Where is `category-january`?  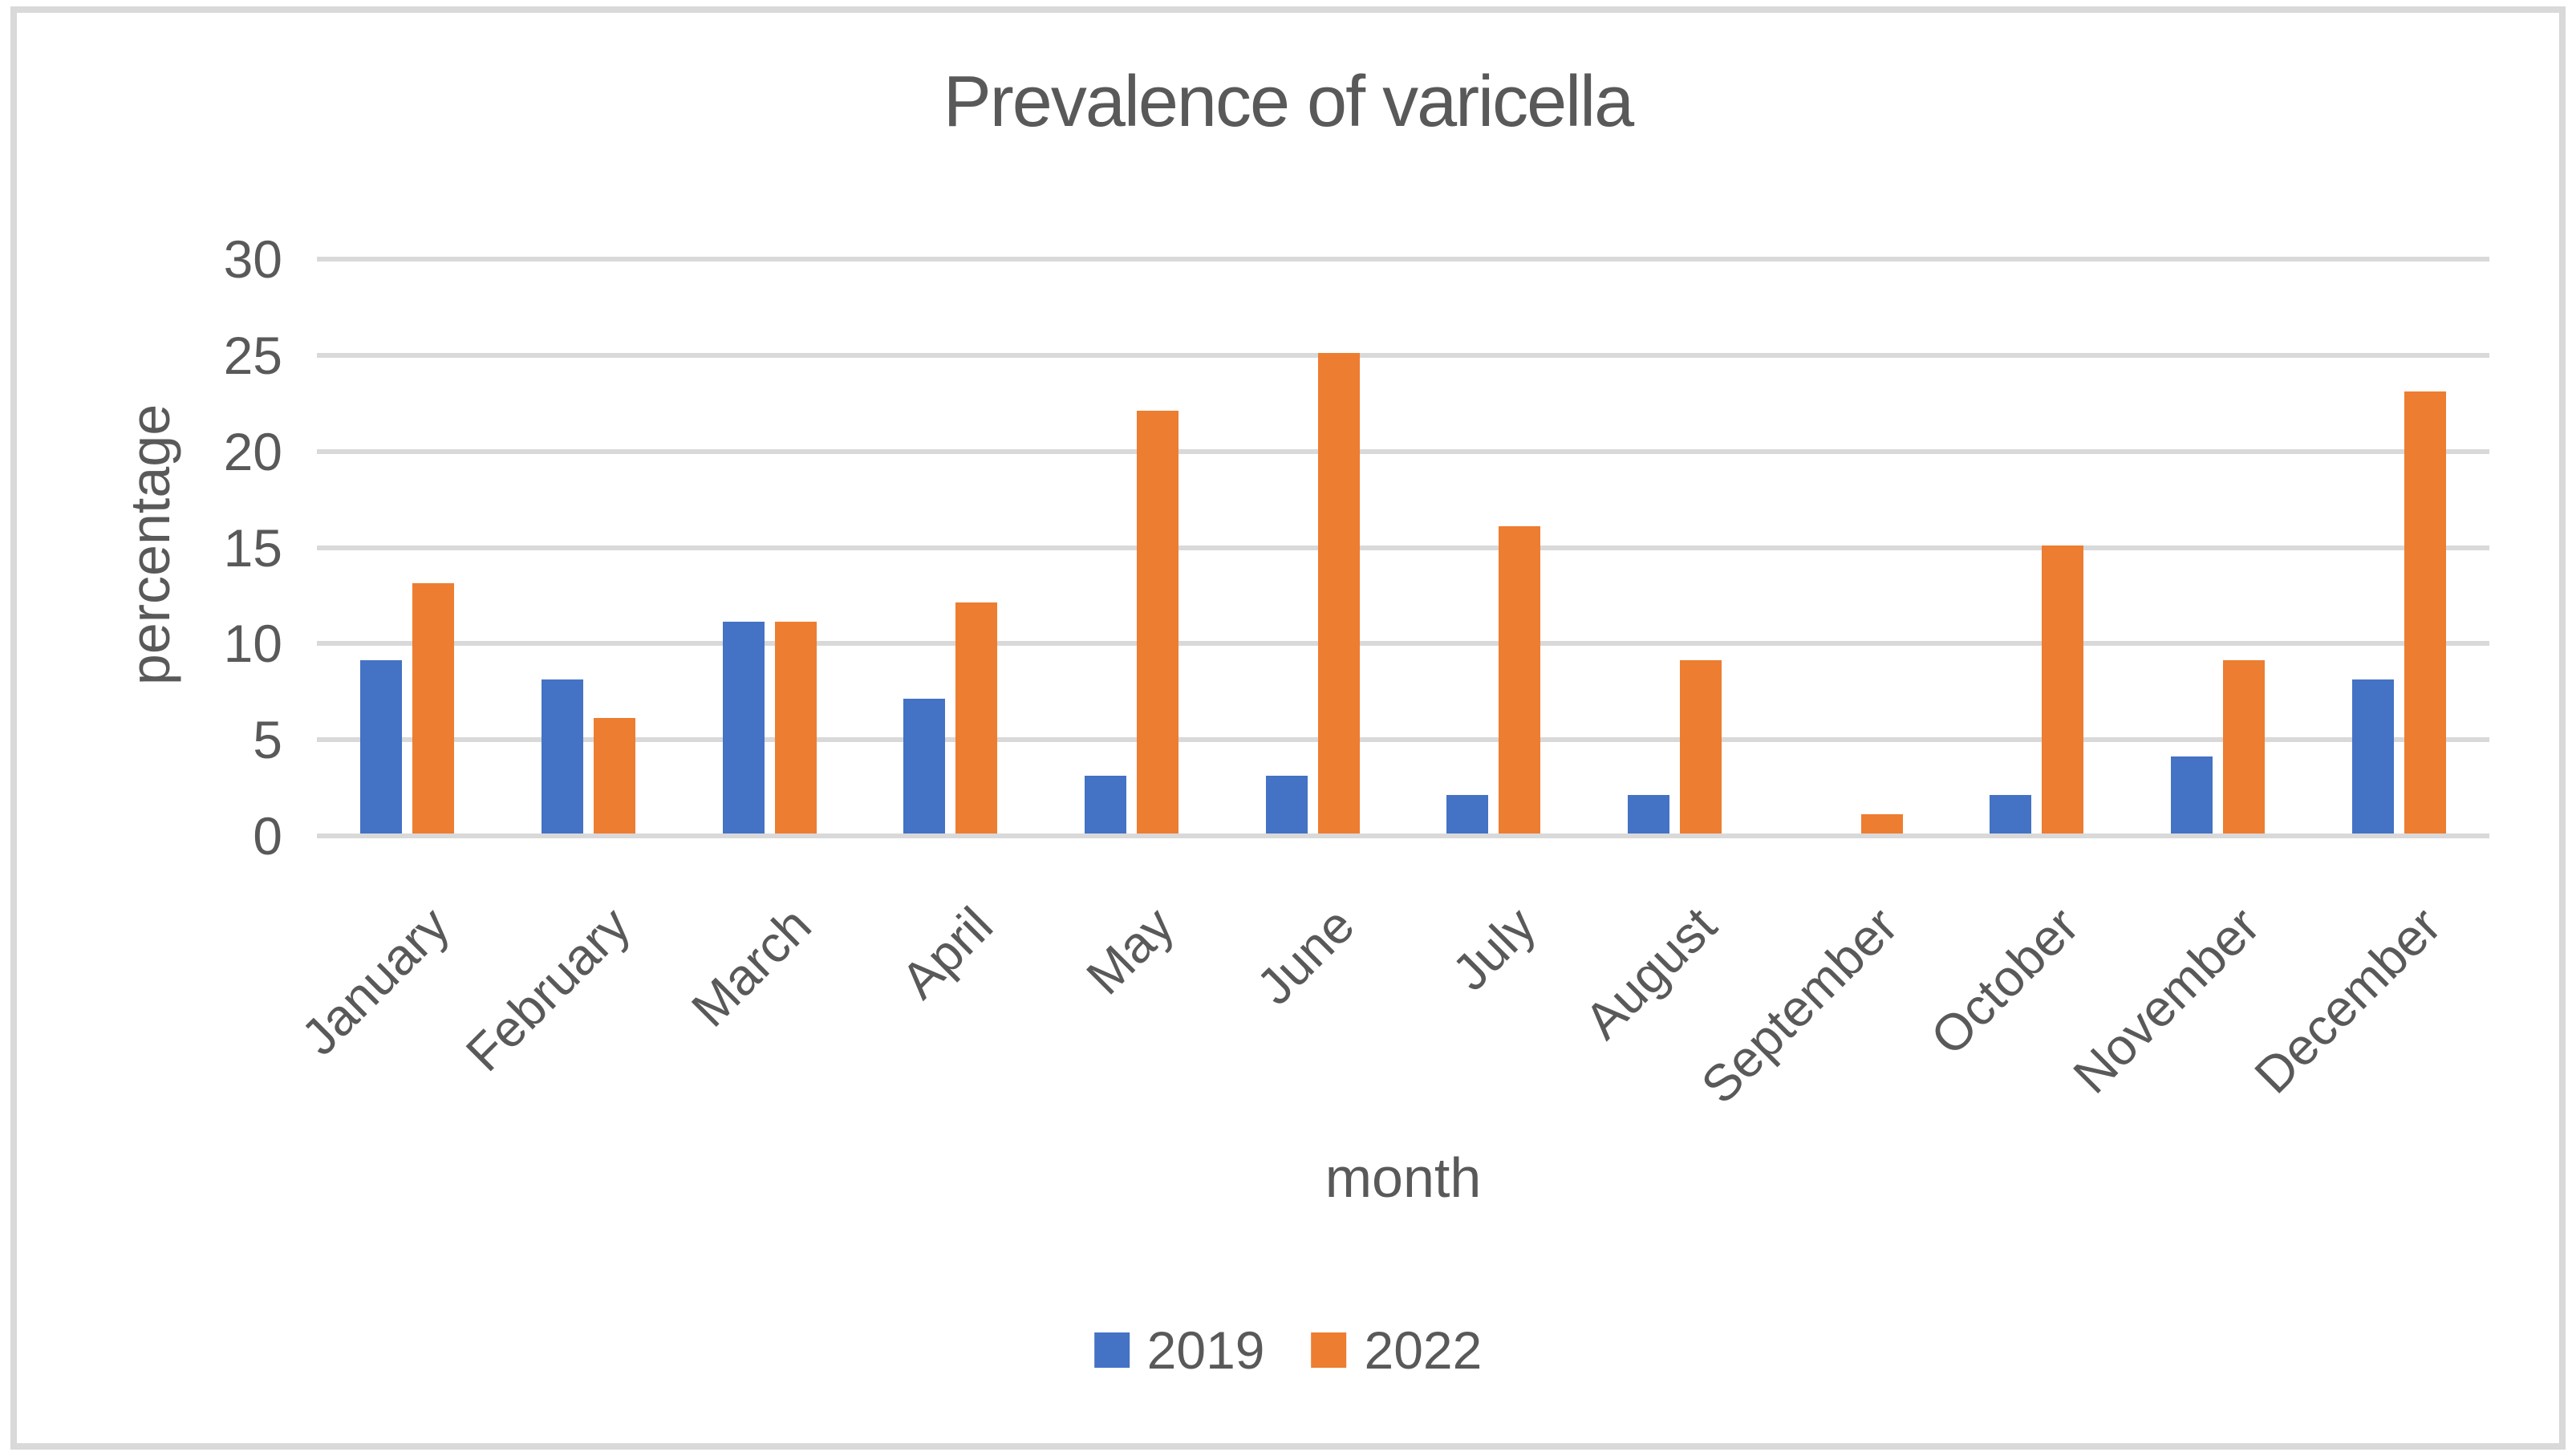 category-january is located at coordinates (407, 545).